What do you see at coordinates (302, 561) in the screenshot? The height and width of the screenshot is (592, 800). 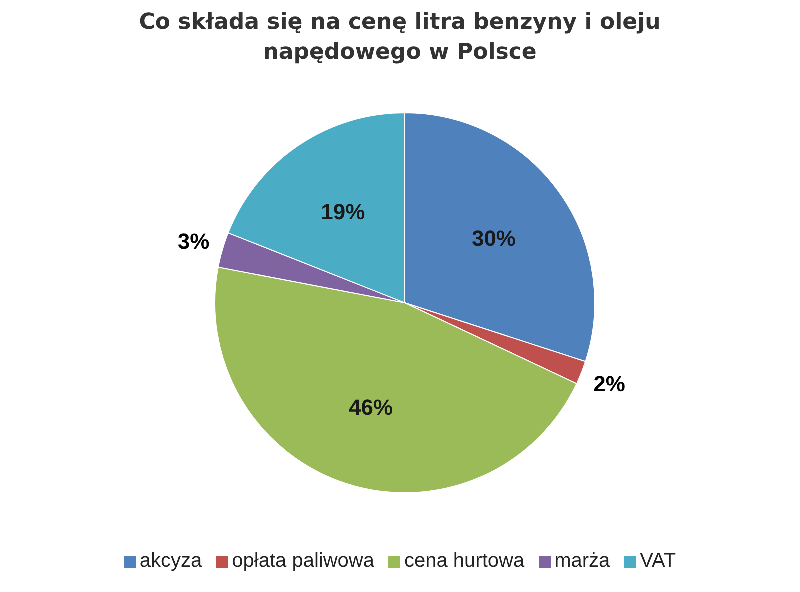 I see `legend-label: opłata paliwowa` at bounding box center [302, 561].